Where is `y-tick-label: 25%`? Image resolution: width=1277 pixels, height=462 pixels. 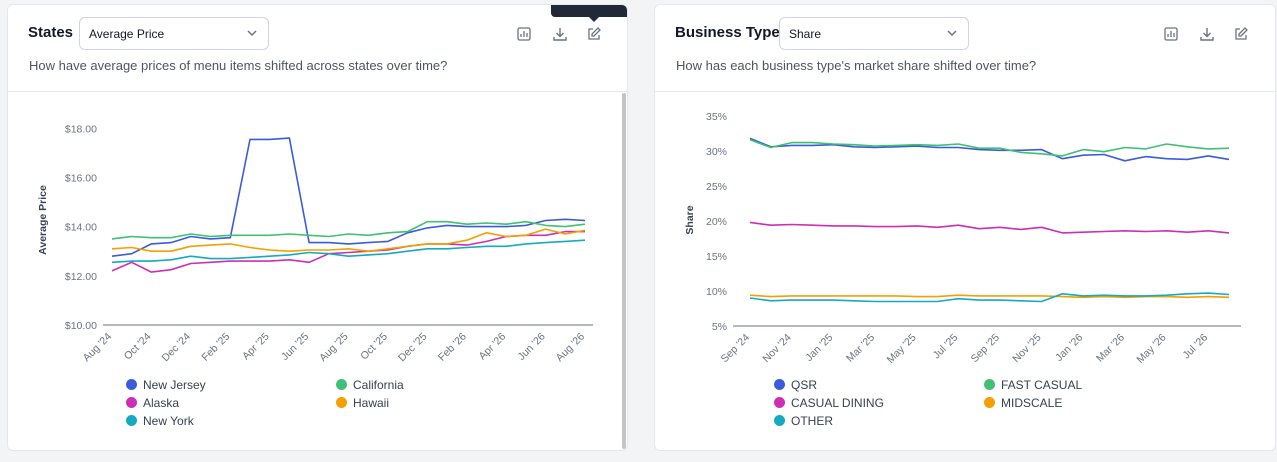 y-tick-label: 25% is located at coordinates (716, 187).